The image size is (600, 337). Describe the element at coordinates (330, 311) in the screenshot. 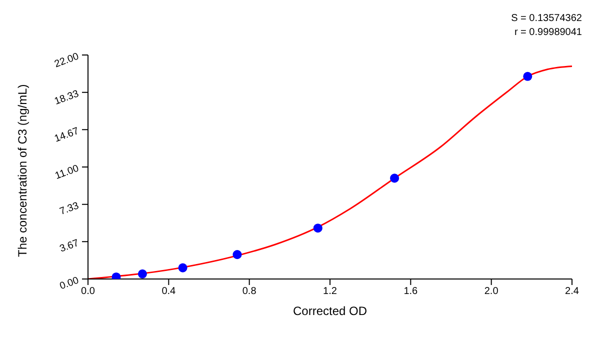

I see `x-axis-title: Corrected OD` at that location.